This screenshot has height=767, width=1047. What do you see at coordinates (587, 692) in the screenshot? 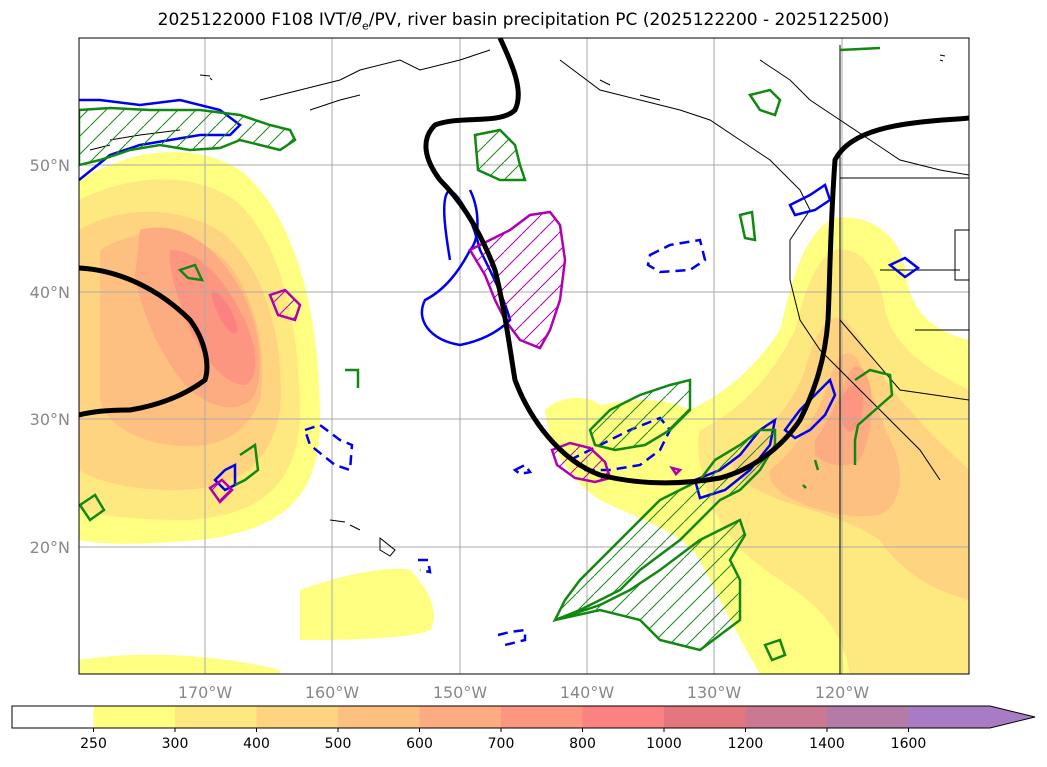
I see `lon-label: 140°W` at bounding box center [587, 692].